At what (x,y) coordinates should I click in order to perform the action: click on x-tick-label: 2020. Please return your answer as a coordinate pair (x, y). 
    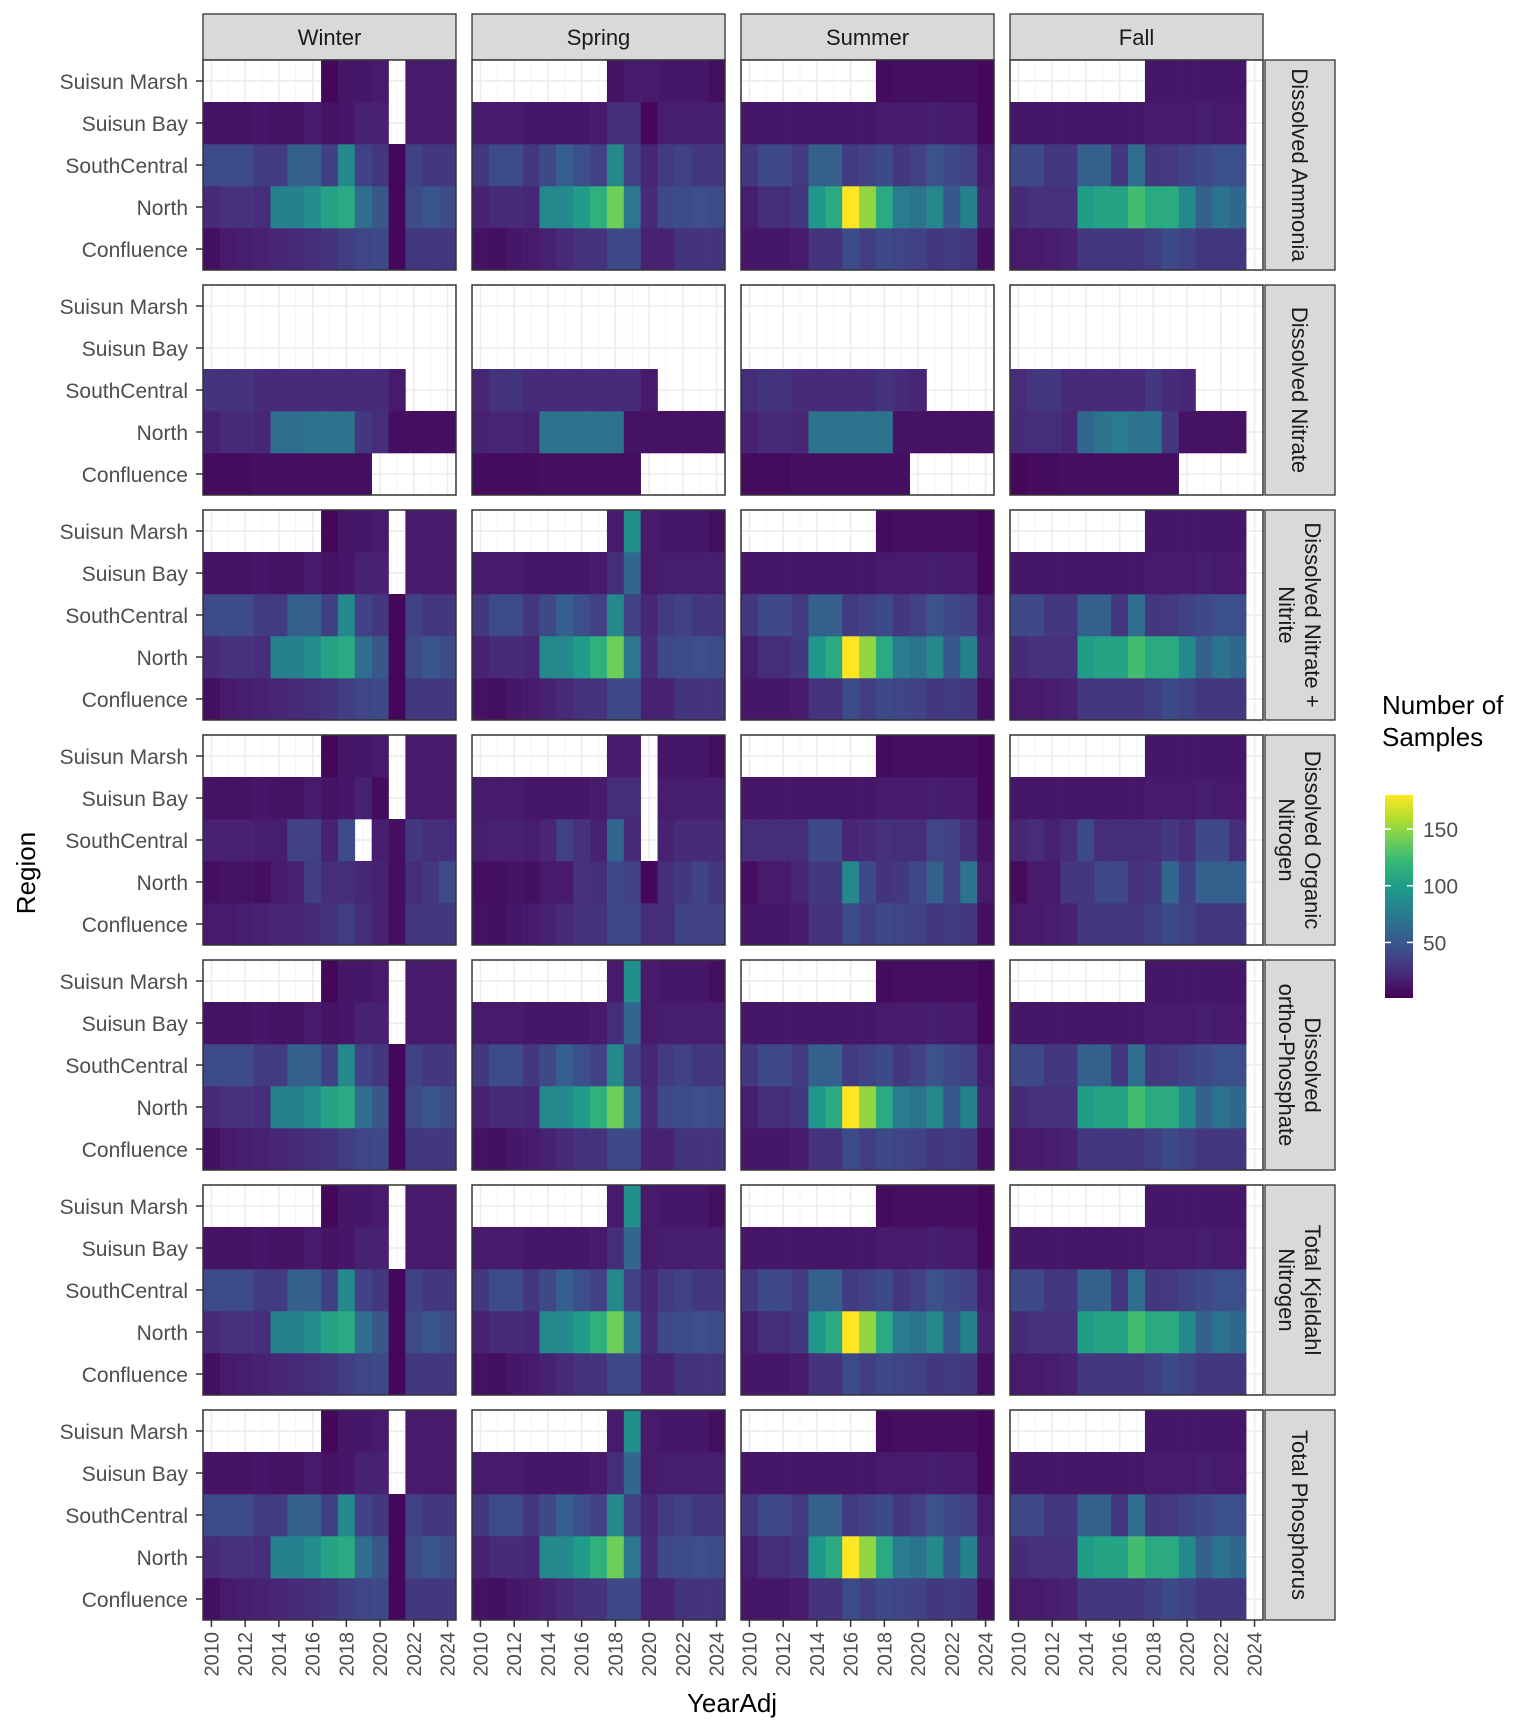
    Looking at the image, I should click on (381, 1654).